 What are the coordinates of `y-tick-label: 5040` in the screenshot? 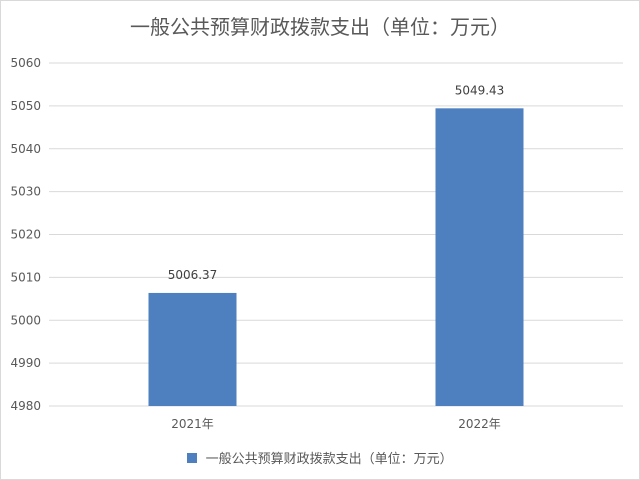 It's located at (25, 149).